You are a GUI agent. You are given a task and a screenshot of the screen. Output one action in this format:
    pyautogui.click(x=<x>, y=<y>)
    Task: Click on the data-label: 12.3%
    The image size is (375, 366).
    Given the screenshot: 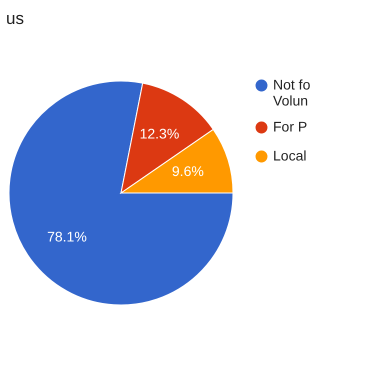 What is the action you would take?
    pyautogui.click(x=160, y=133)
    